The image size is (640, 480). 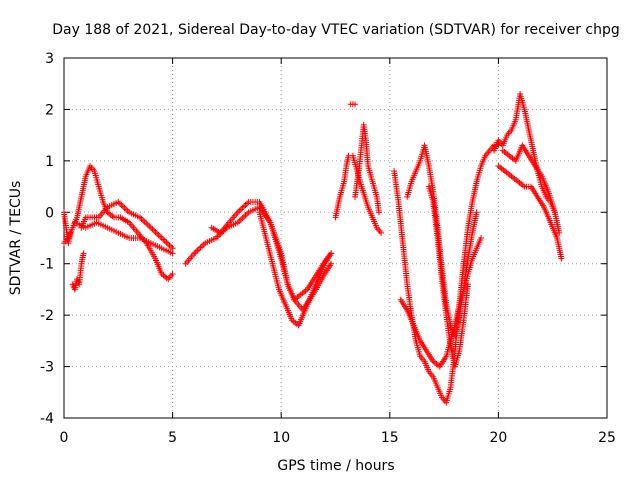 What do you see at coordinates (172, 438) in the screenshot?
I see `x-tick-label: 5` at bounding box center [172, 438].